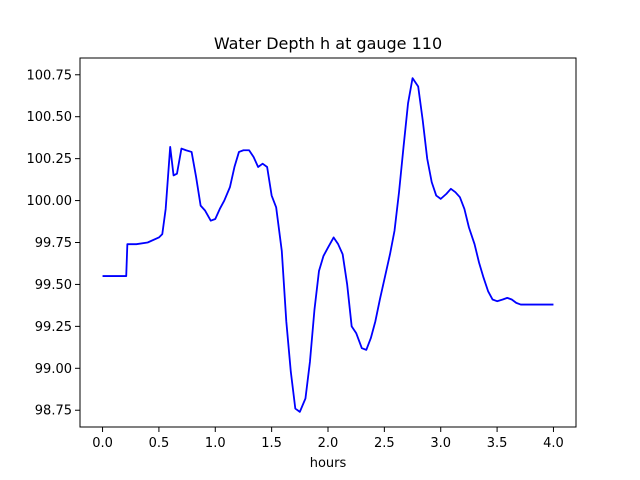  Describe the element at coordinates (328, 463) in the screenshot. I see `x-axis-label: hours` at that location.